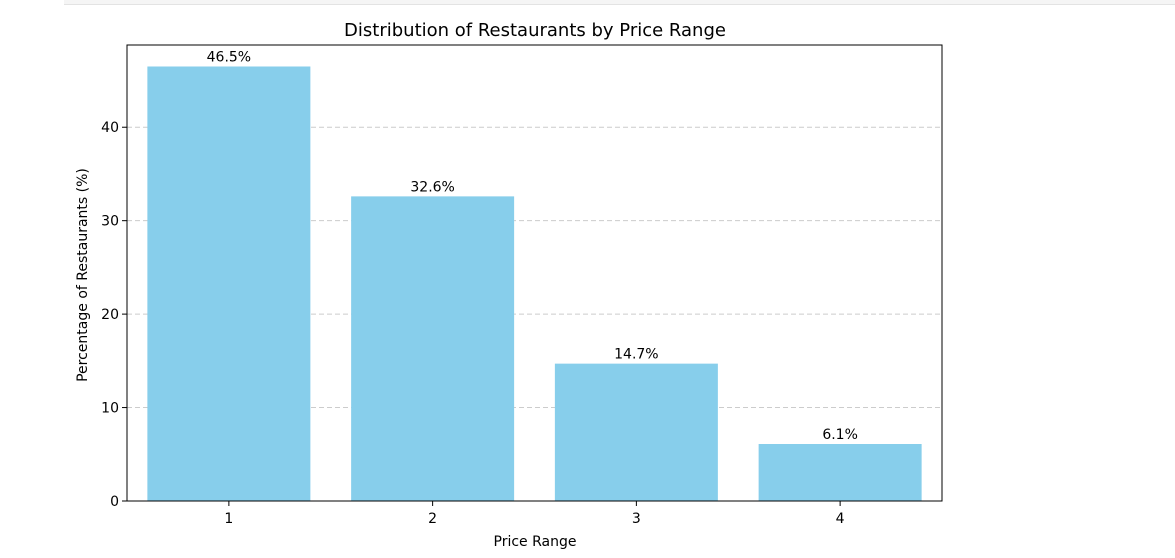  Describe the element at coordinates (535, 542) in the screenshot. I see `x-axis-label: Price Range` at that location.